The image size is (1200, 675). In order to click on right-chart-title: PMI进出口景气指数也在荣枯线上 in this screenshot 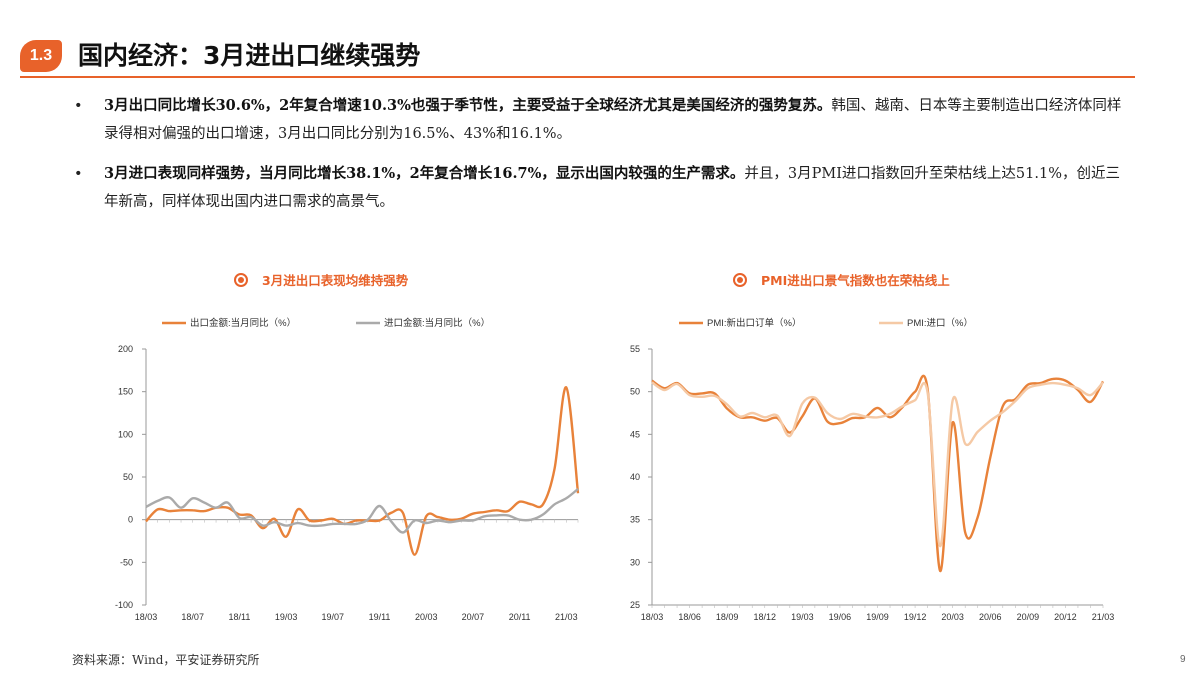, I will do `click(841, 279)`.